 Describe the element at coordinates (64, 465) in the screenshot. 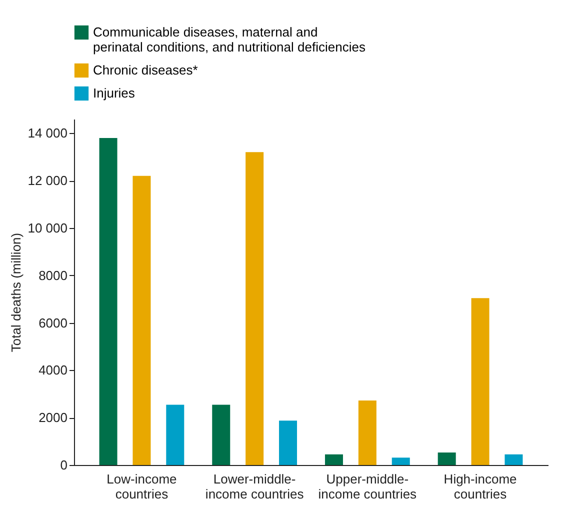

I see `y-tick-label: 0` at that location.